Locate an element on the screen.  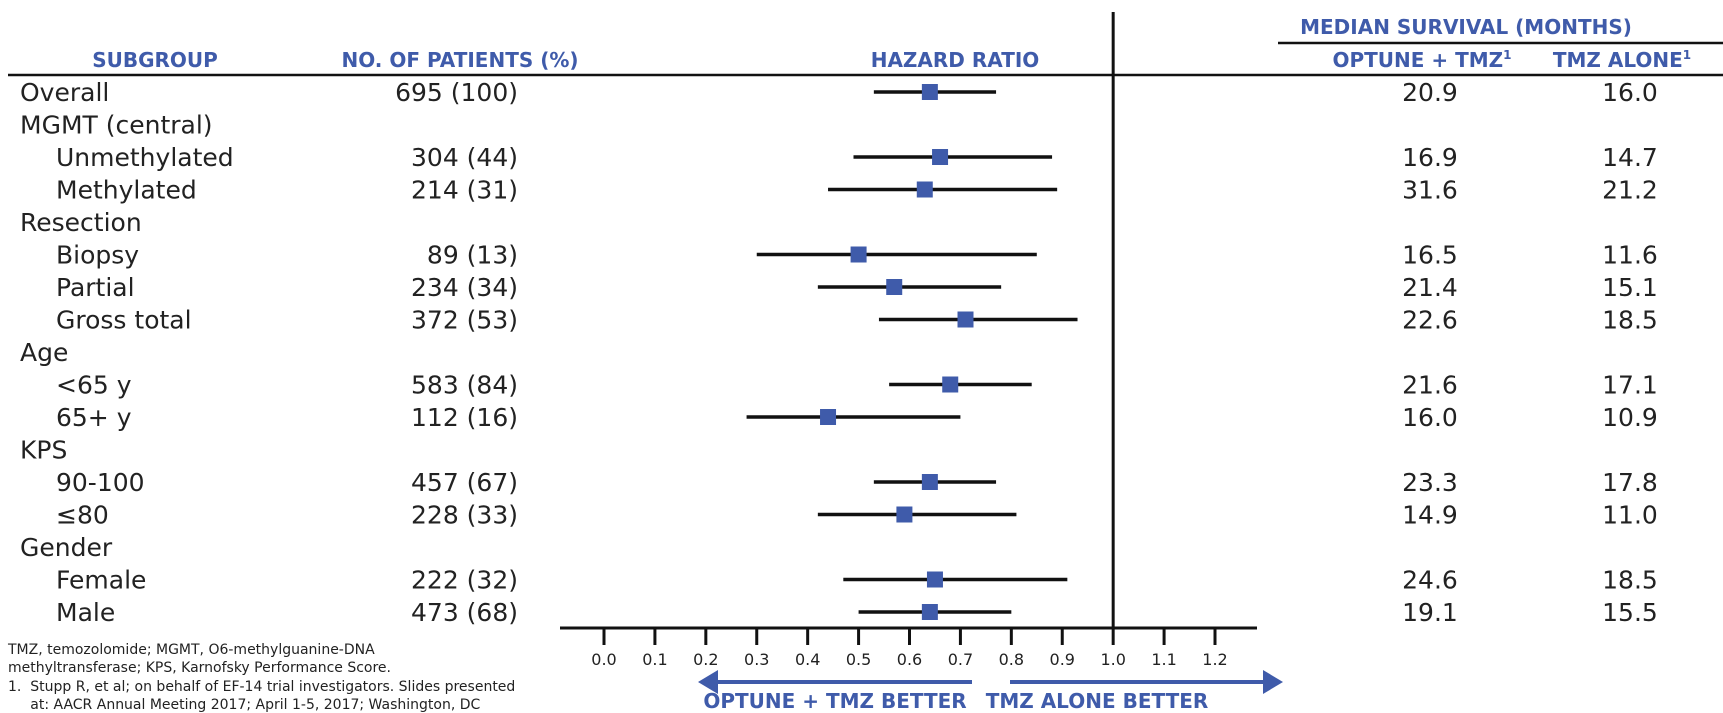
patients-value: 112 (16) is located at coordinates (464, 417).